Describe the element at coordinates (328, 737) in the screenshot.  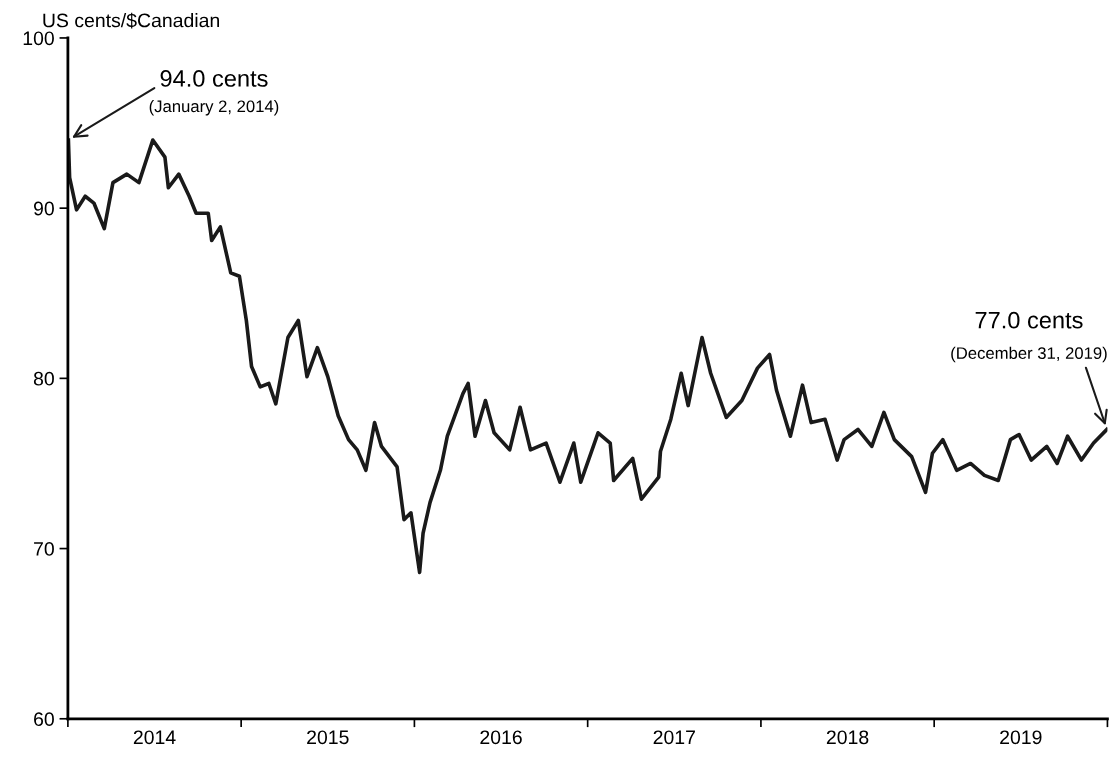
I see `x-tick-label: 2015` at that location.